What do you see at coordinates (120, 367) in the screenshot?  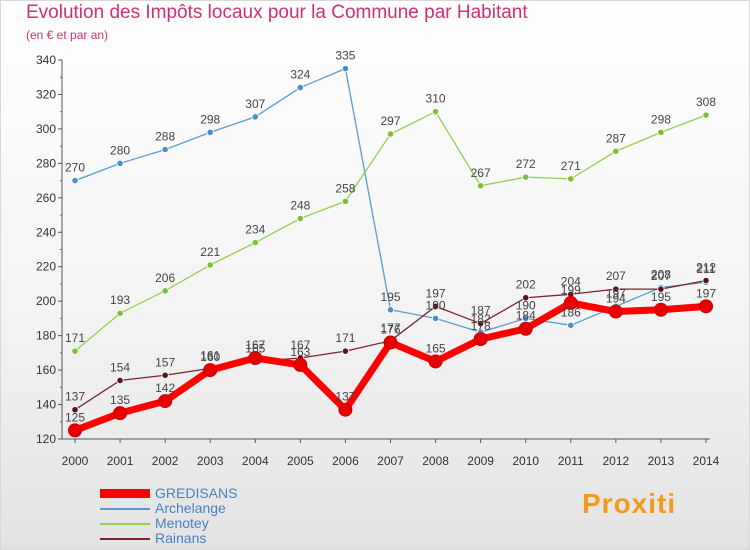 I see `data-label: 154` at bounding box center [120, 367].